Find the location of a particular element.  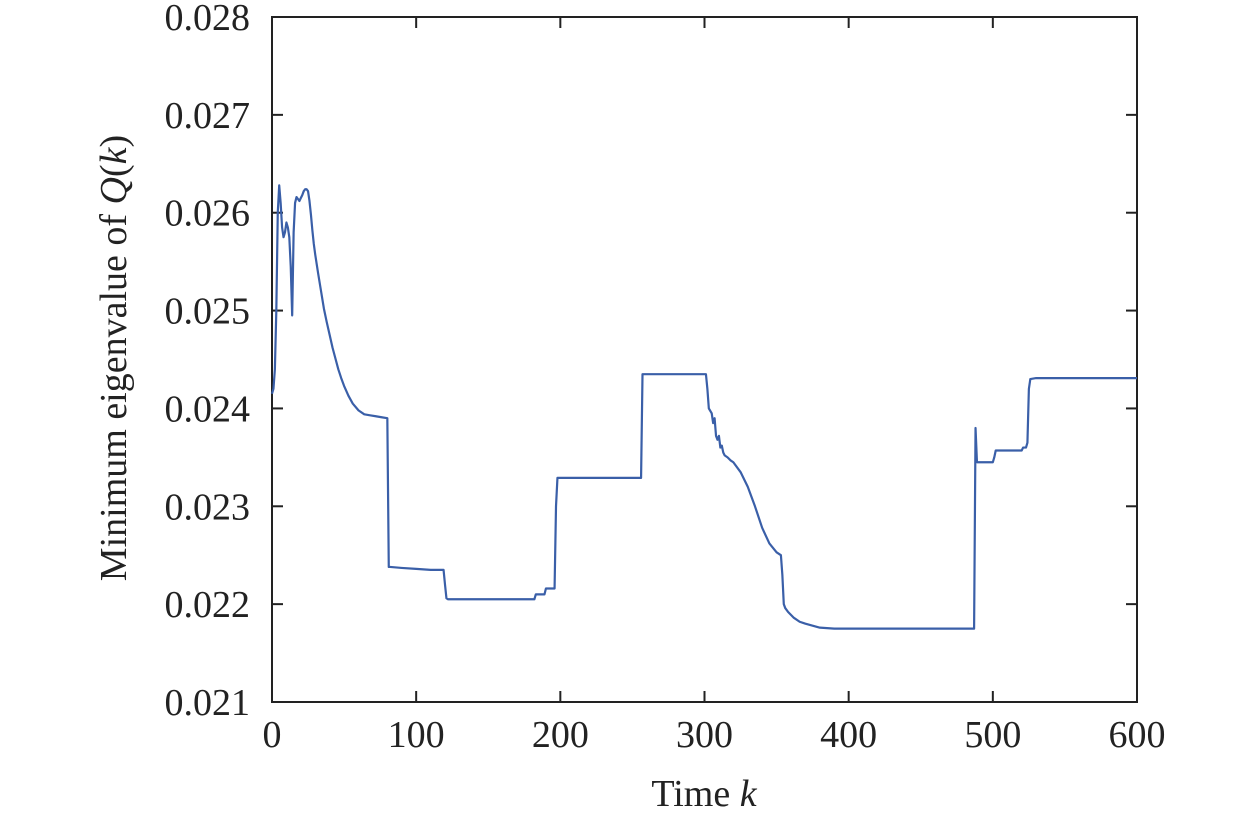

x-axis-title: Time k is located at coordinates (704, 794).